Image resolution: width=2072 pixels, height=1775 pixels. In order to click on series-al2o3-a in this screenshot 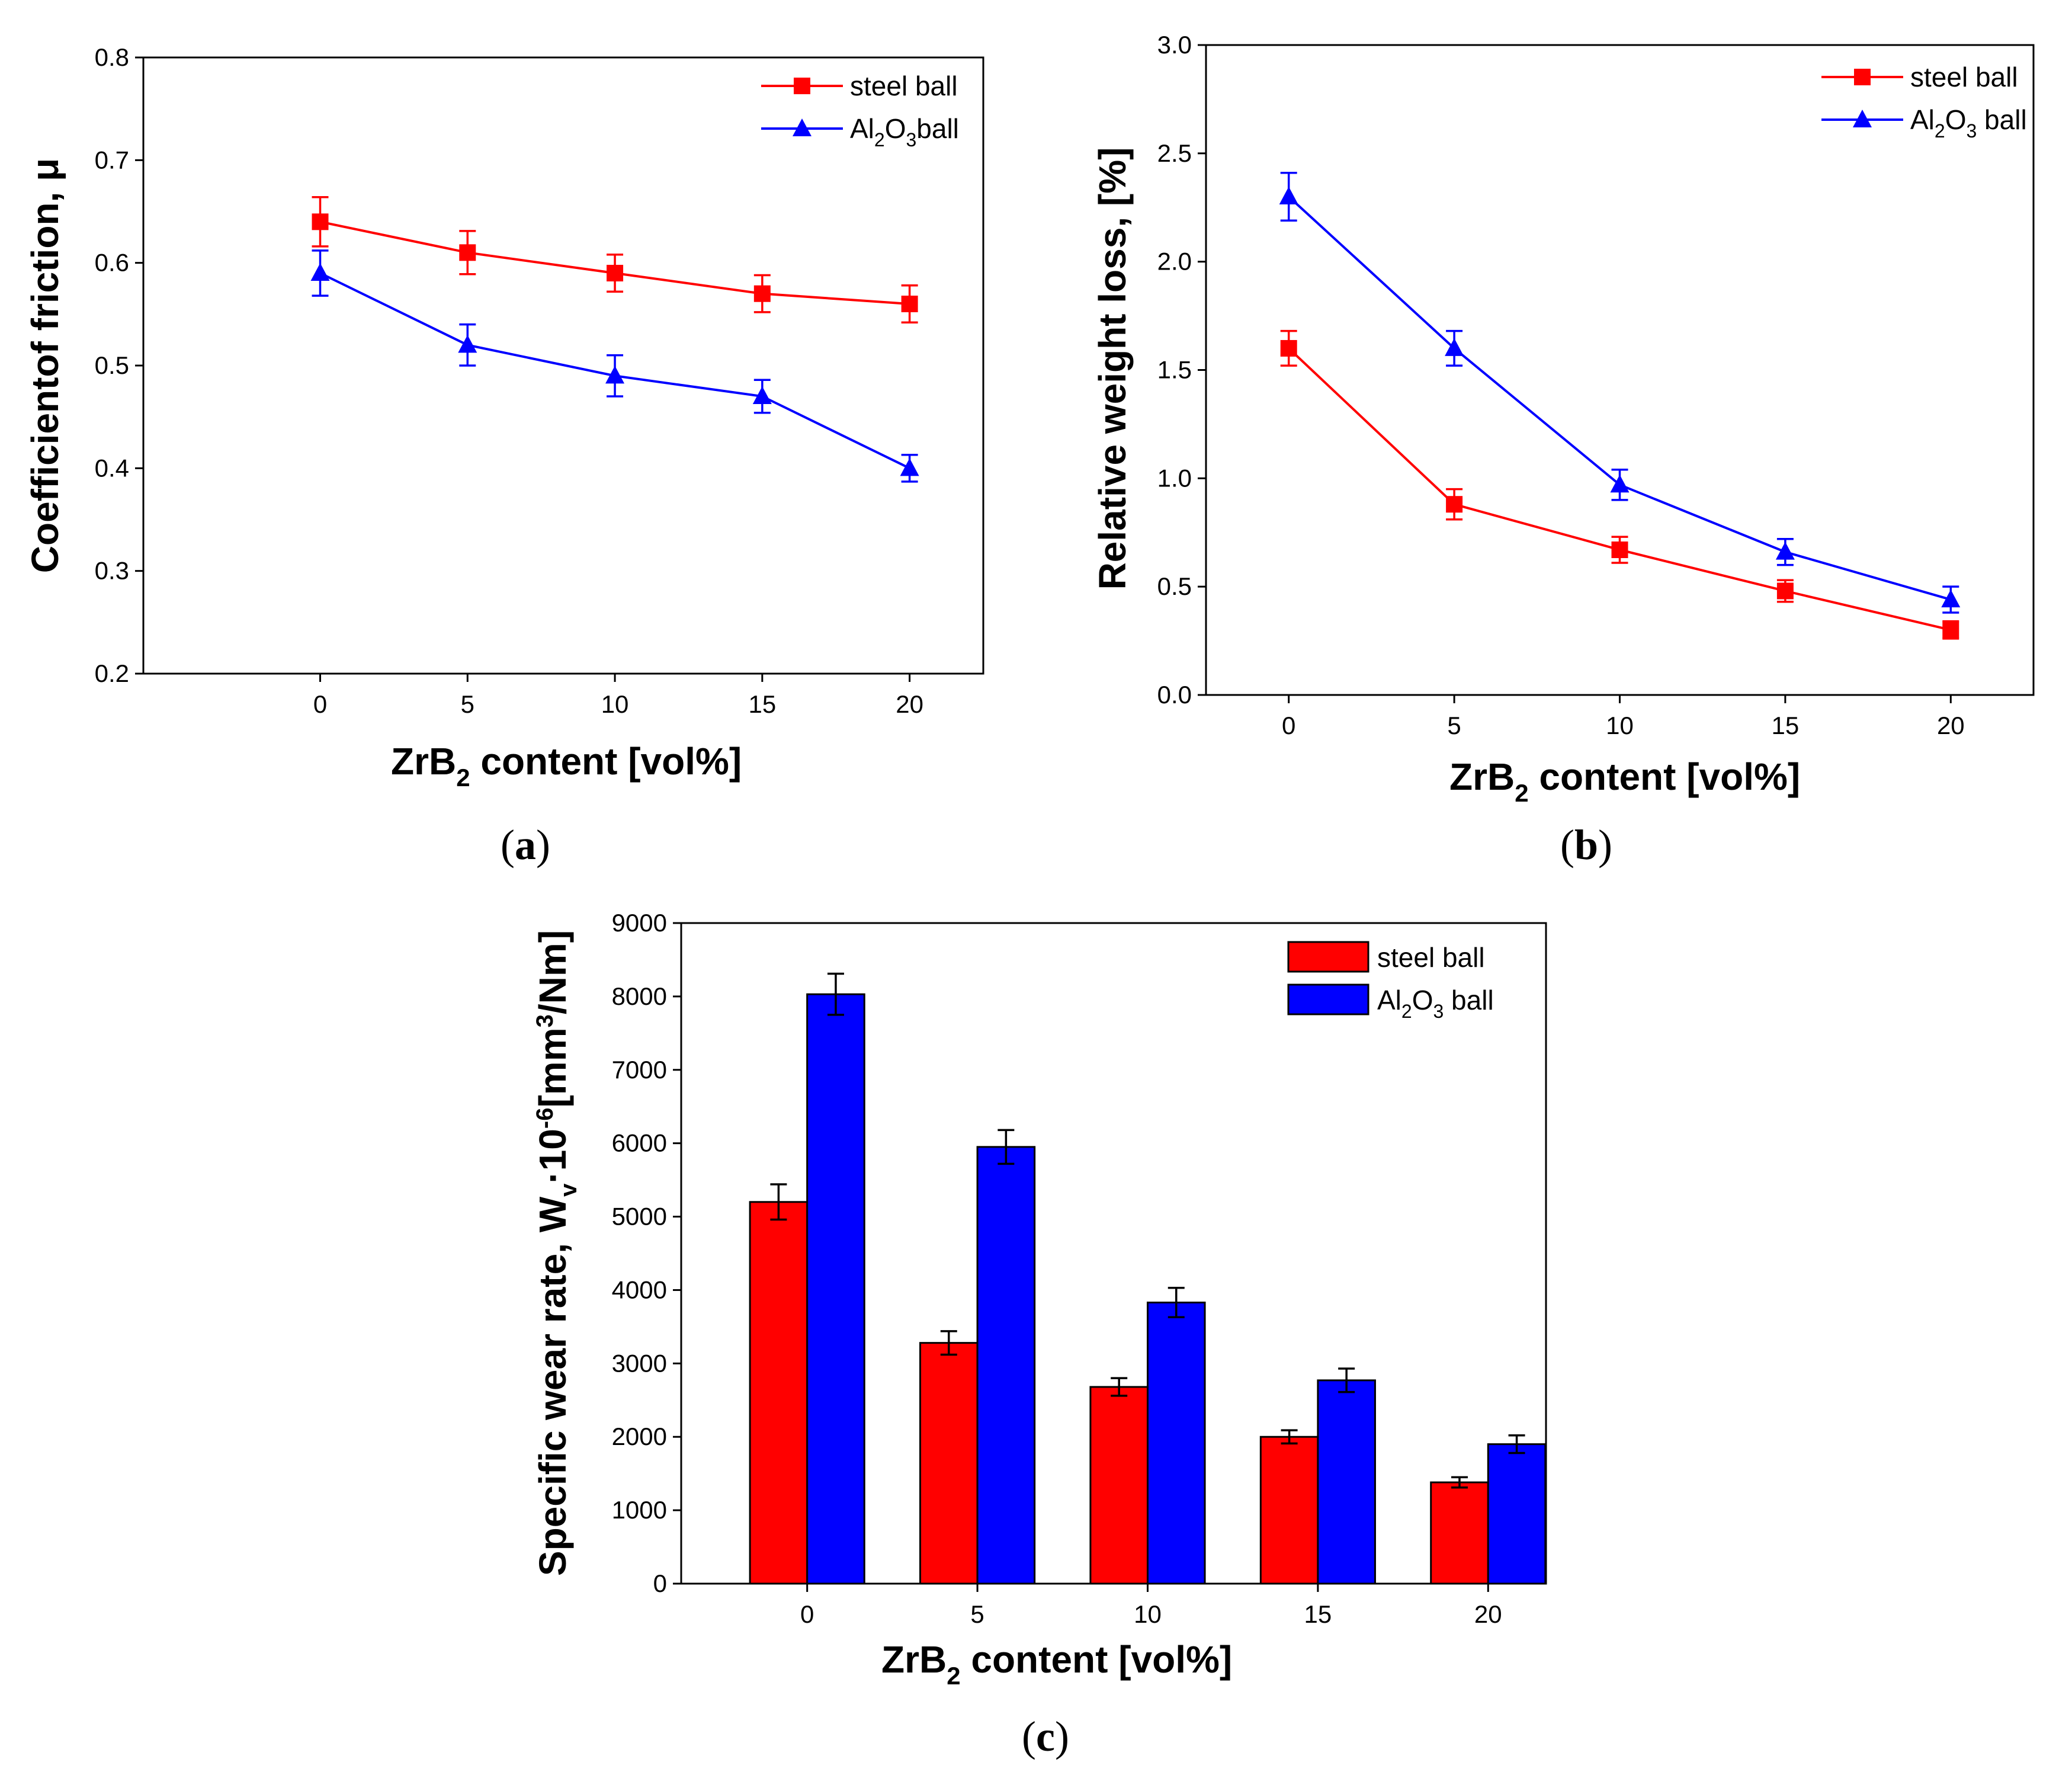, I will do `click(614, 366)`.